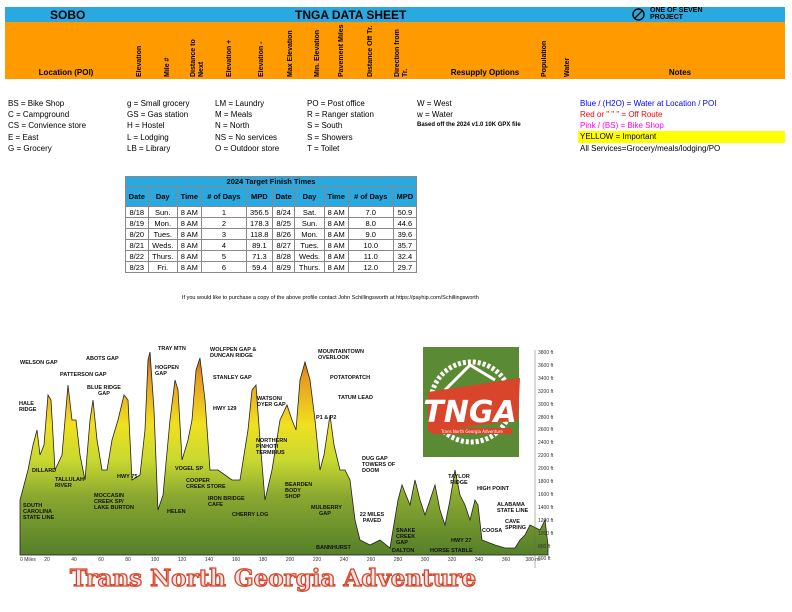 The image size is (792, 612). I want to click on legend-item: T = Toilet, so click(323, 148).